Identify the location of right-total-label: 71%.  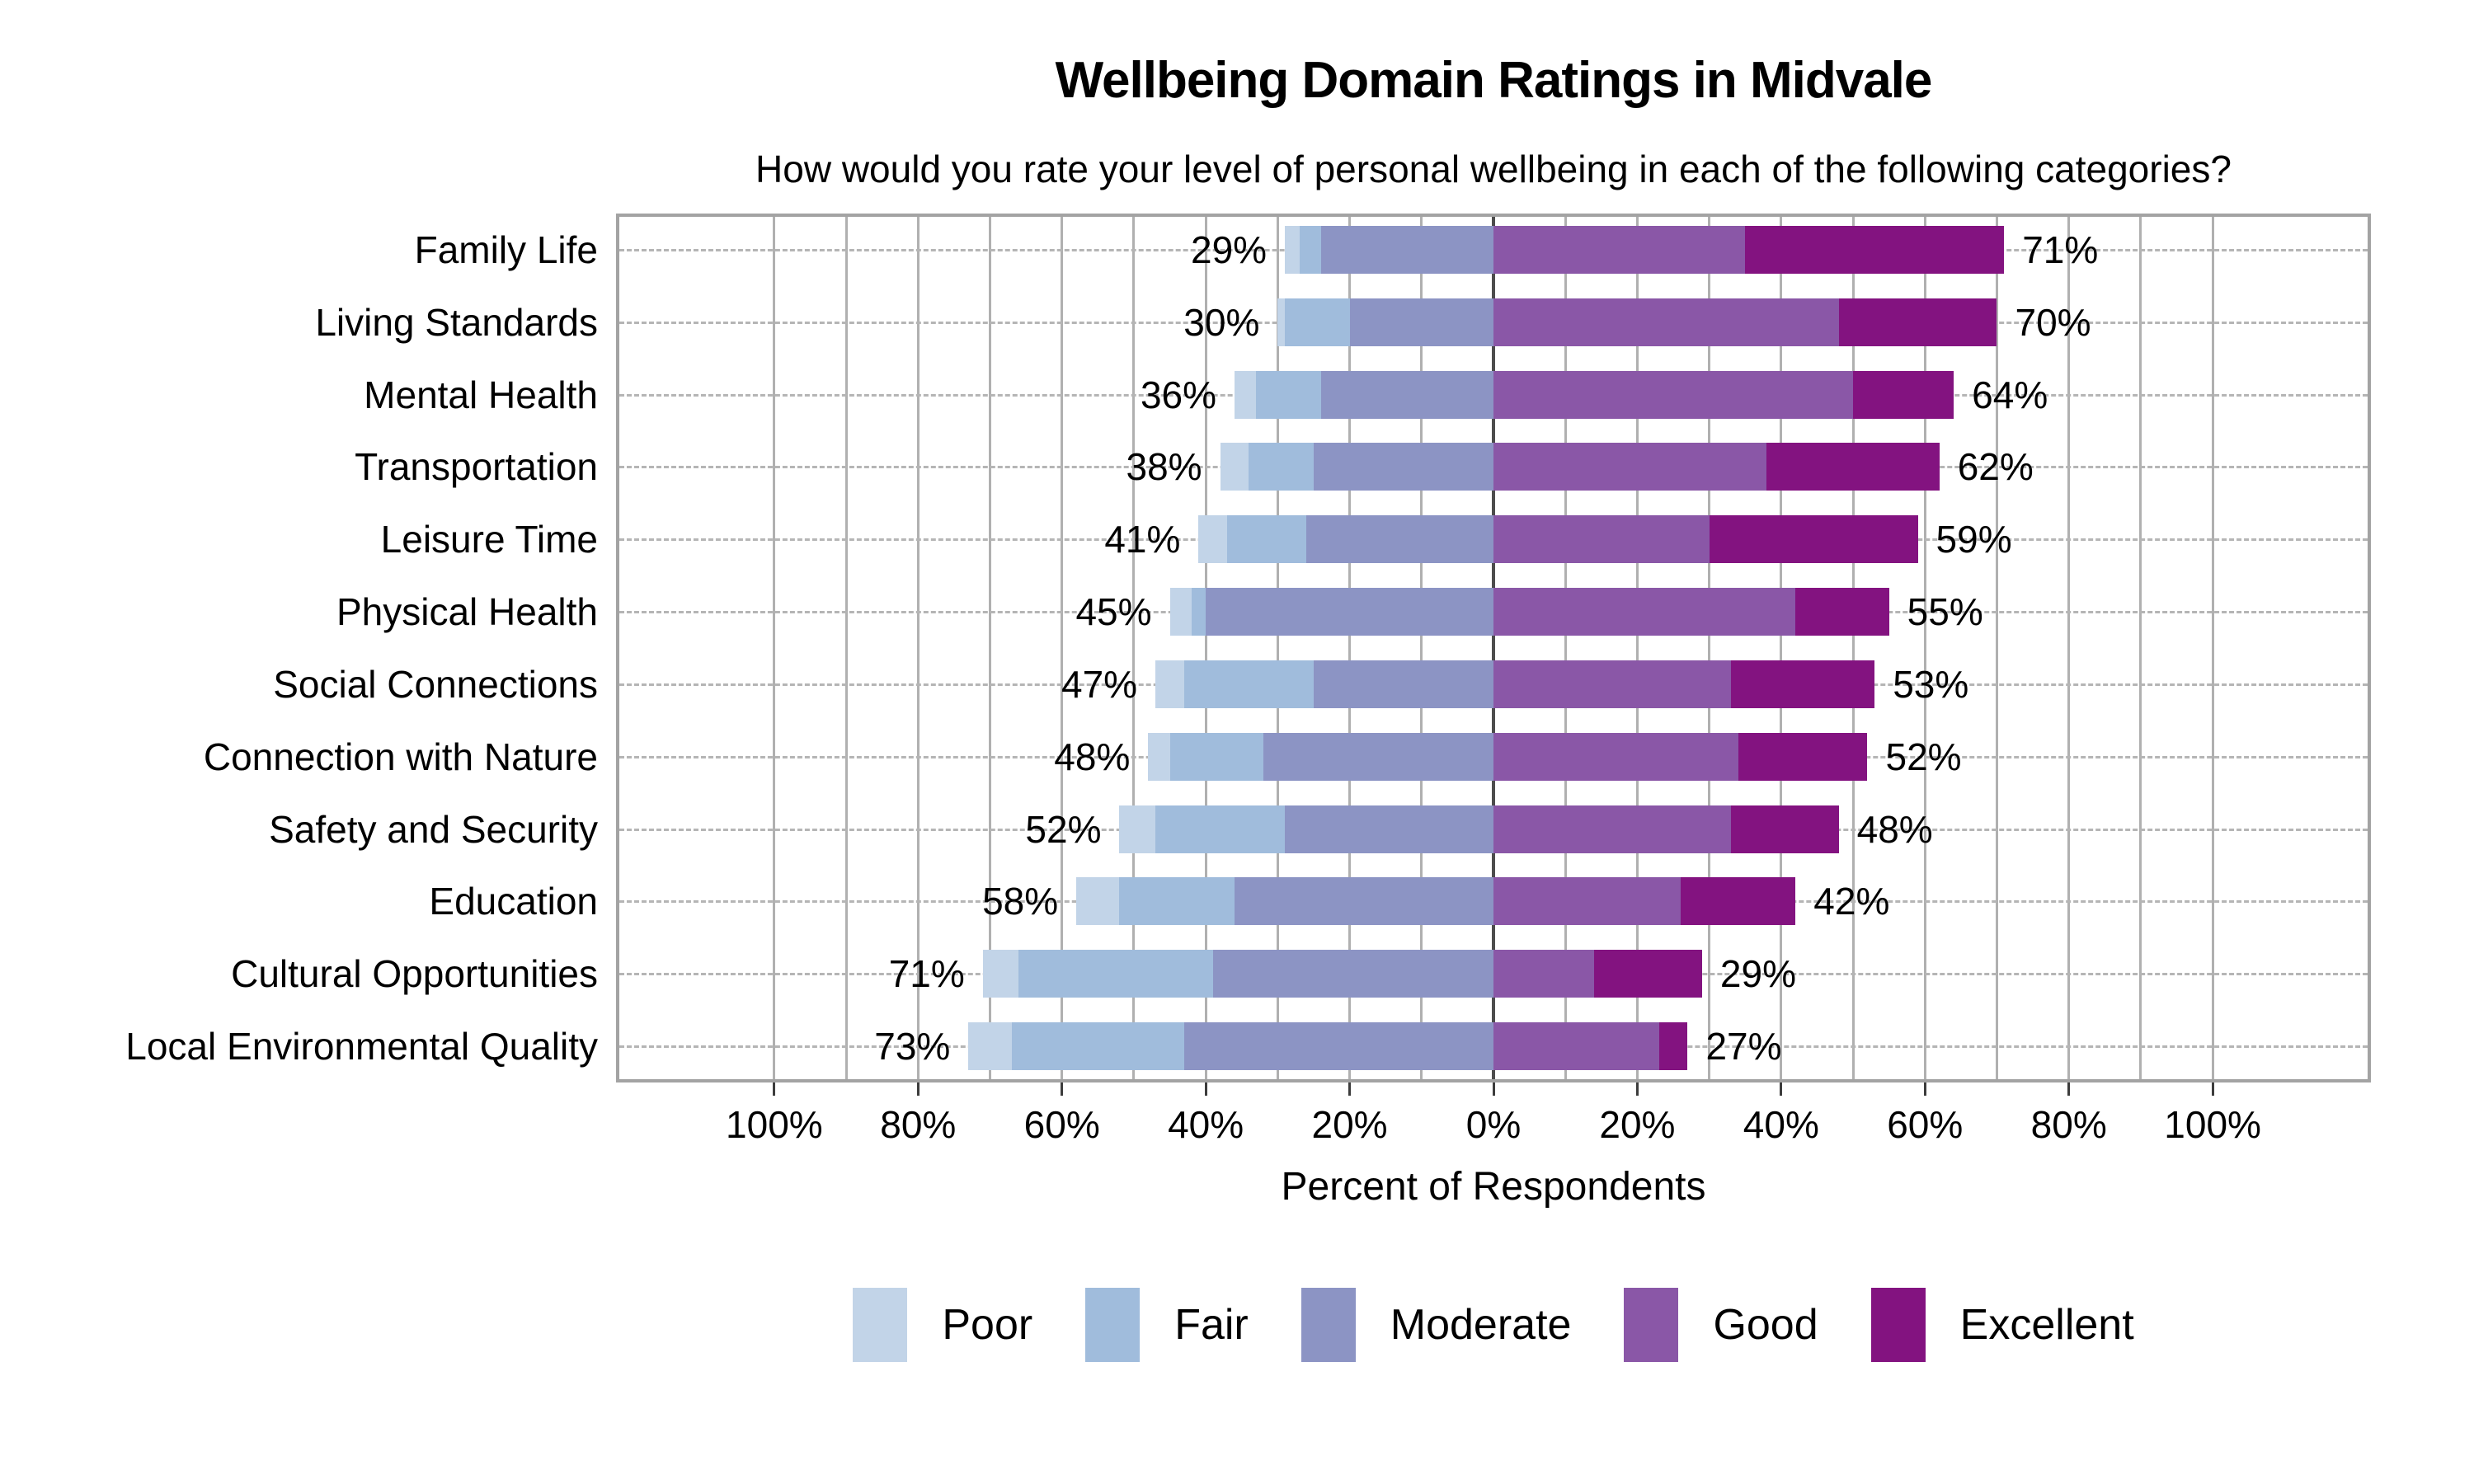
(2060, 249).